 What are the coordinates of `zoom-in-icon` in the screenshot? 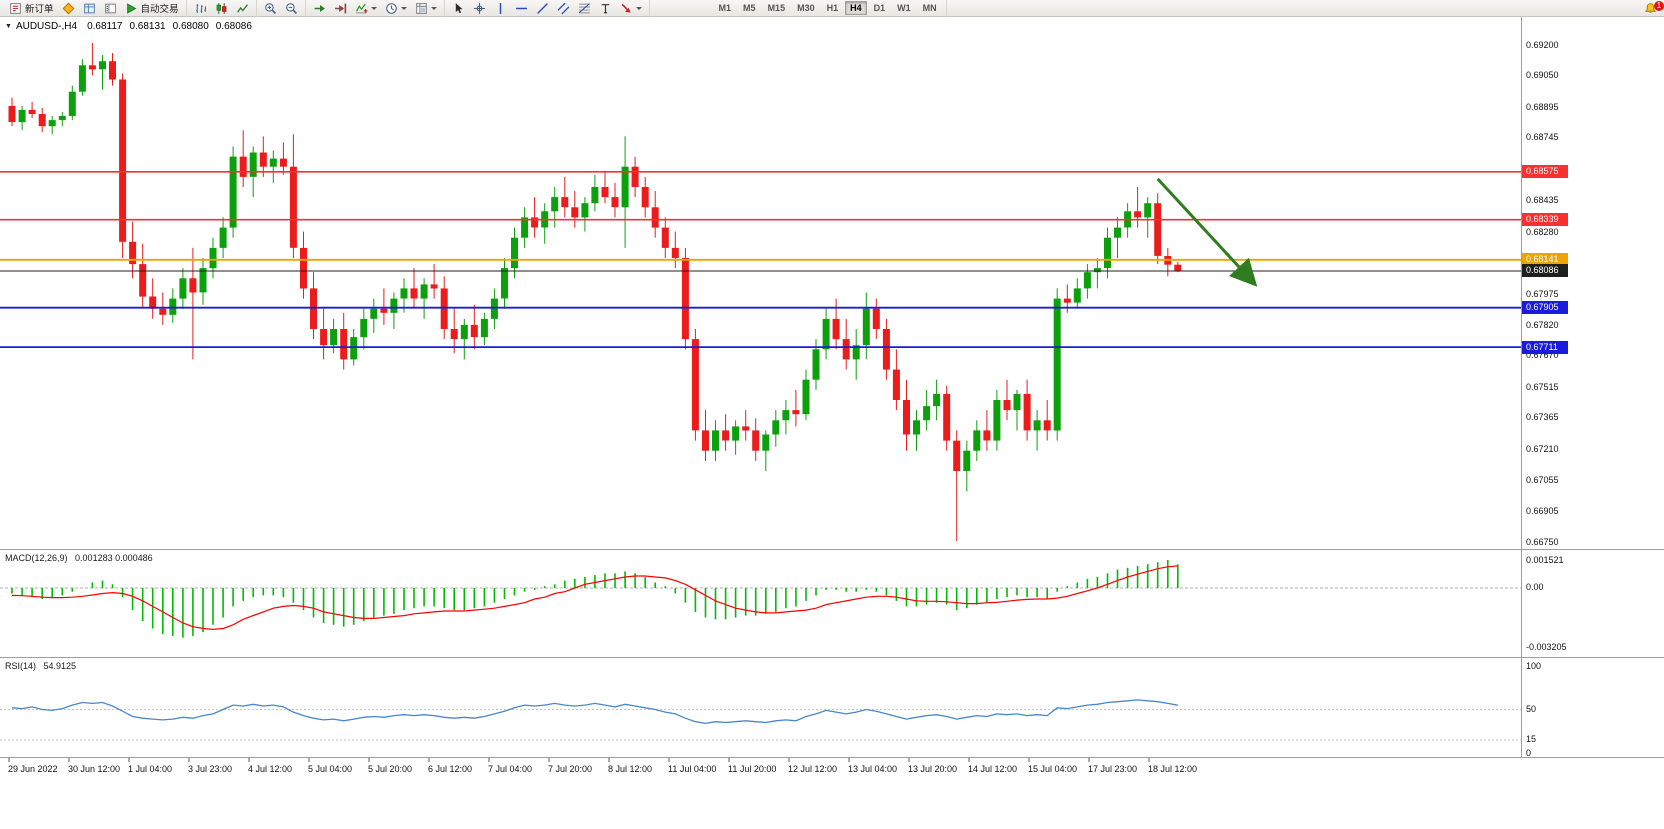 It's located at (270, 8).